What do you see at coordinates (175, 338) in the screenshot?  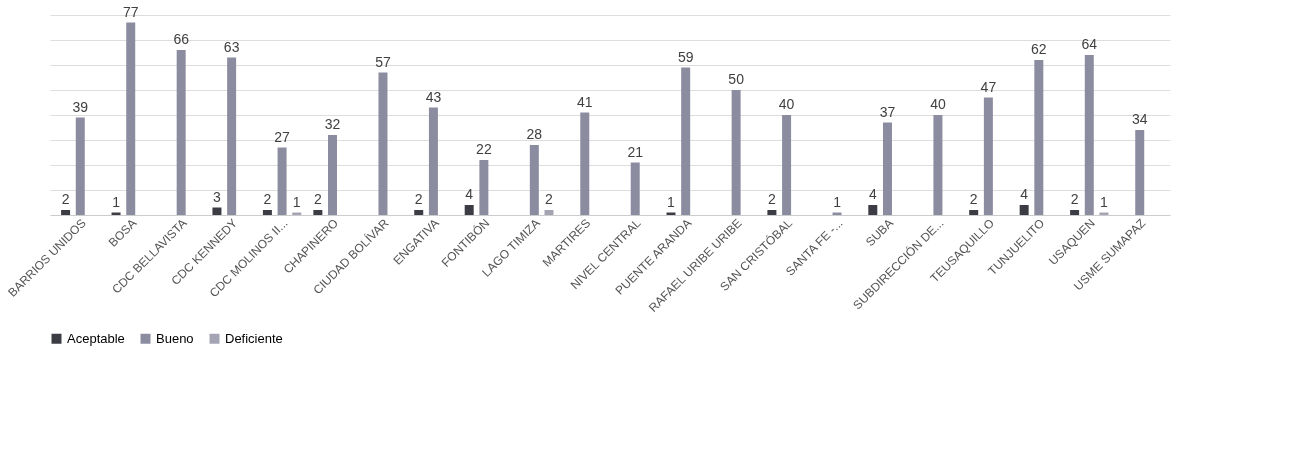 I see `legend-label: Bueno` at bounding box center [175, 338].